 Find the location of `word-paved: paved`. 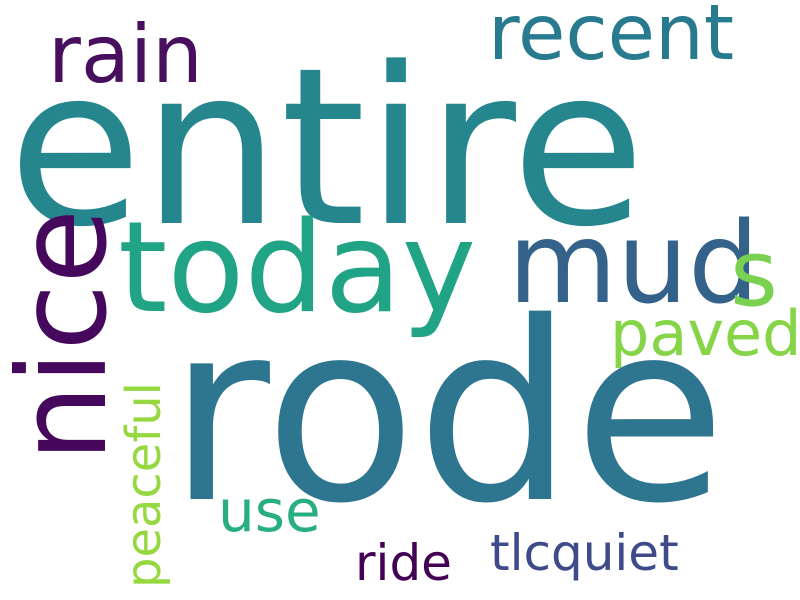

word-paved: paved is located at coordinates (705, 333).